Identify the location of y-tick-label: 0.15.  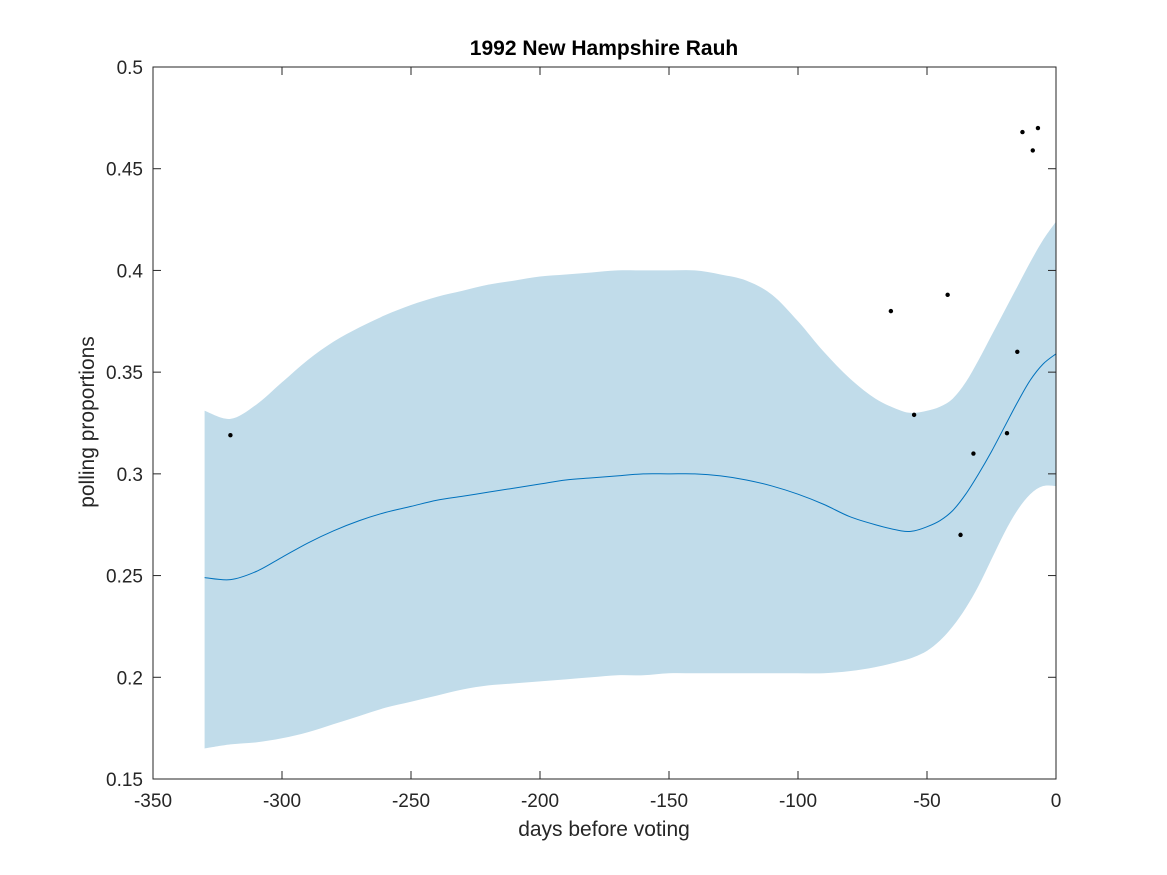
(124, 780).